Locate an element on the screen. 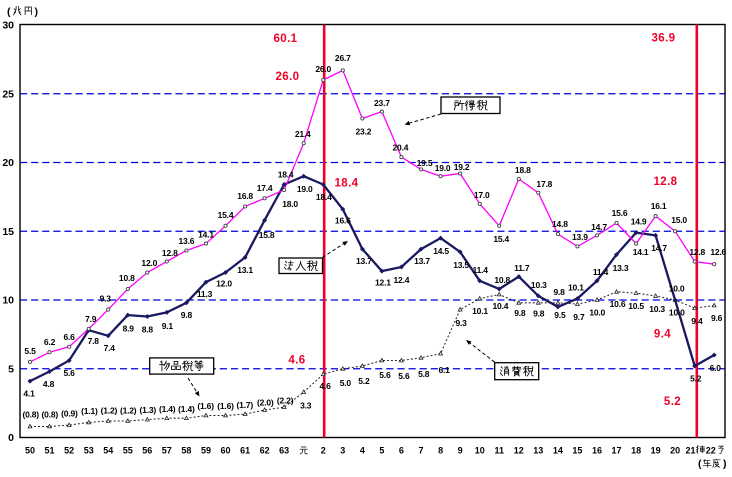  svg-text: 21 is located at coordinates (690, 451).